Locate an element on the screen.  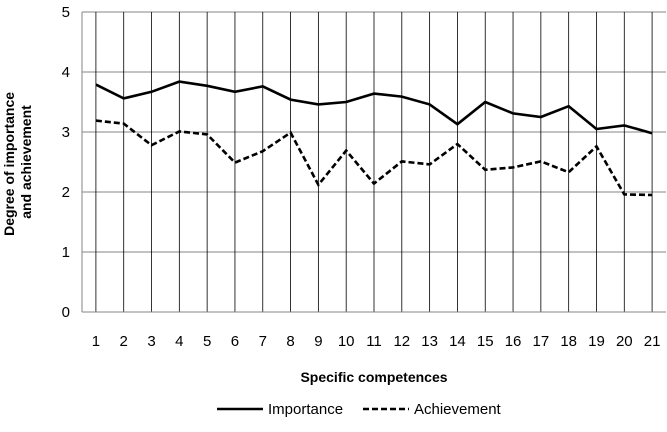
x-tick-label-18: 18 is located at coordinates (568, 341).